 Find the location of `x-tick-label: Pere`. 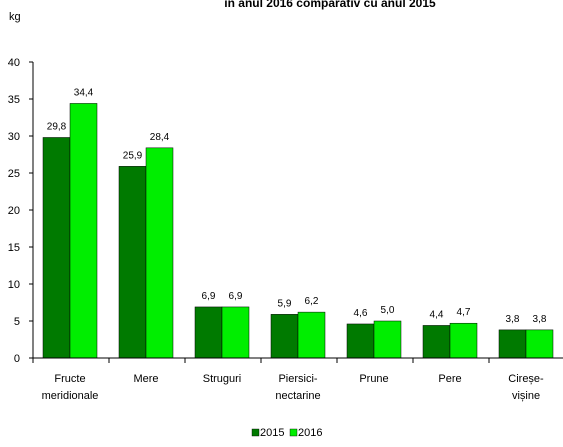

x-tick-label: Pere is located at coordinates (449, 379).